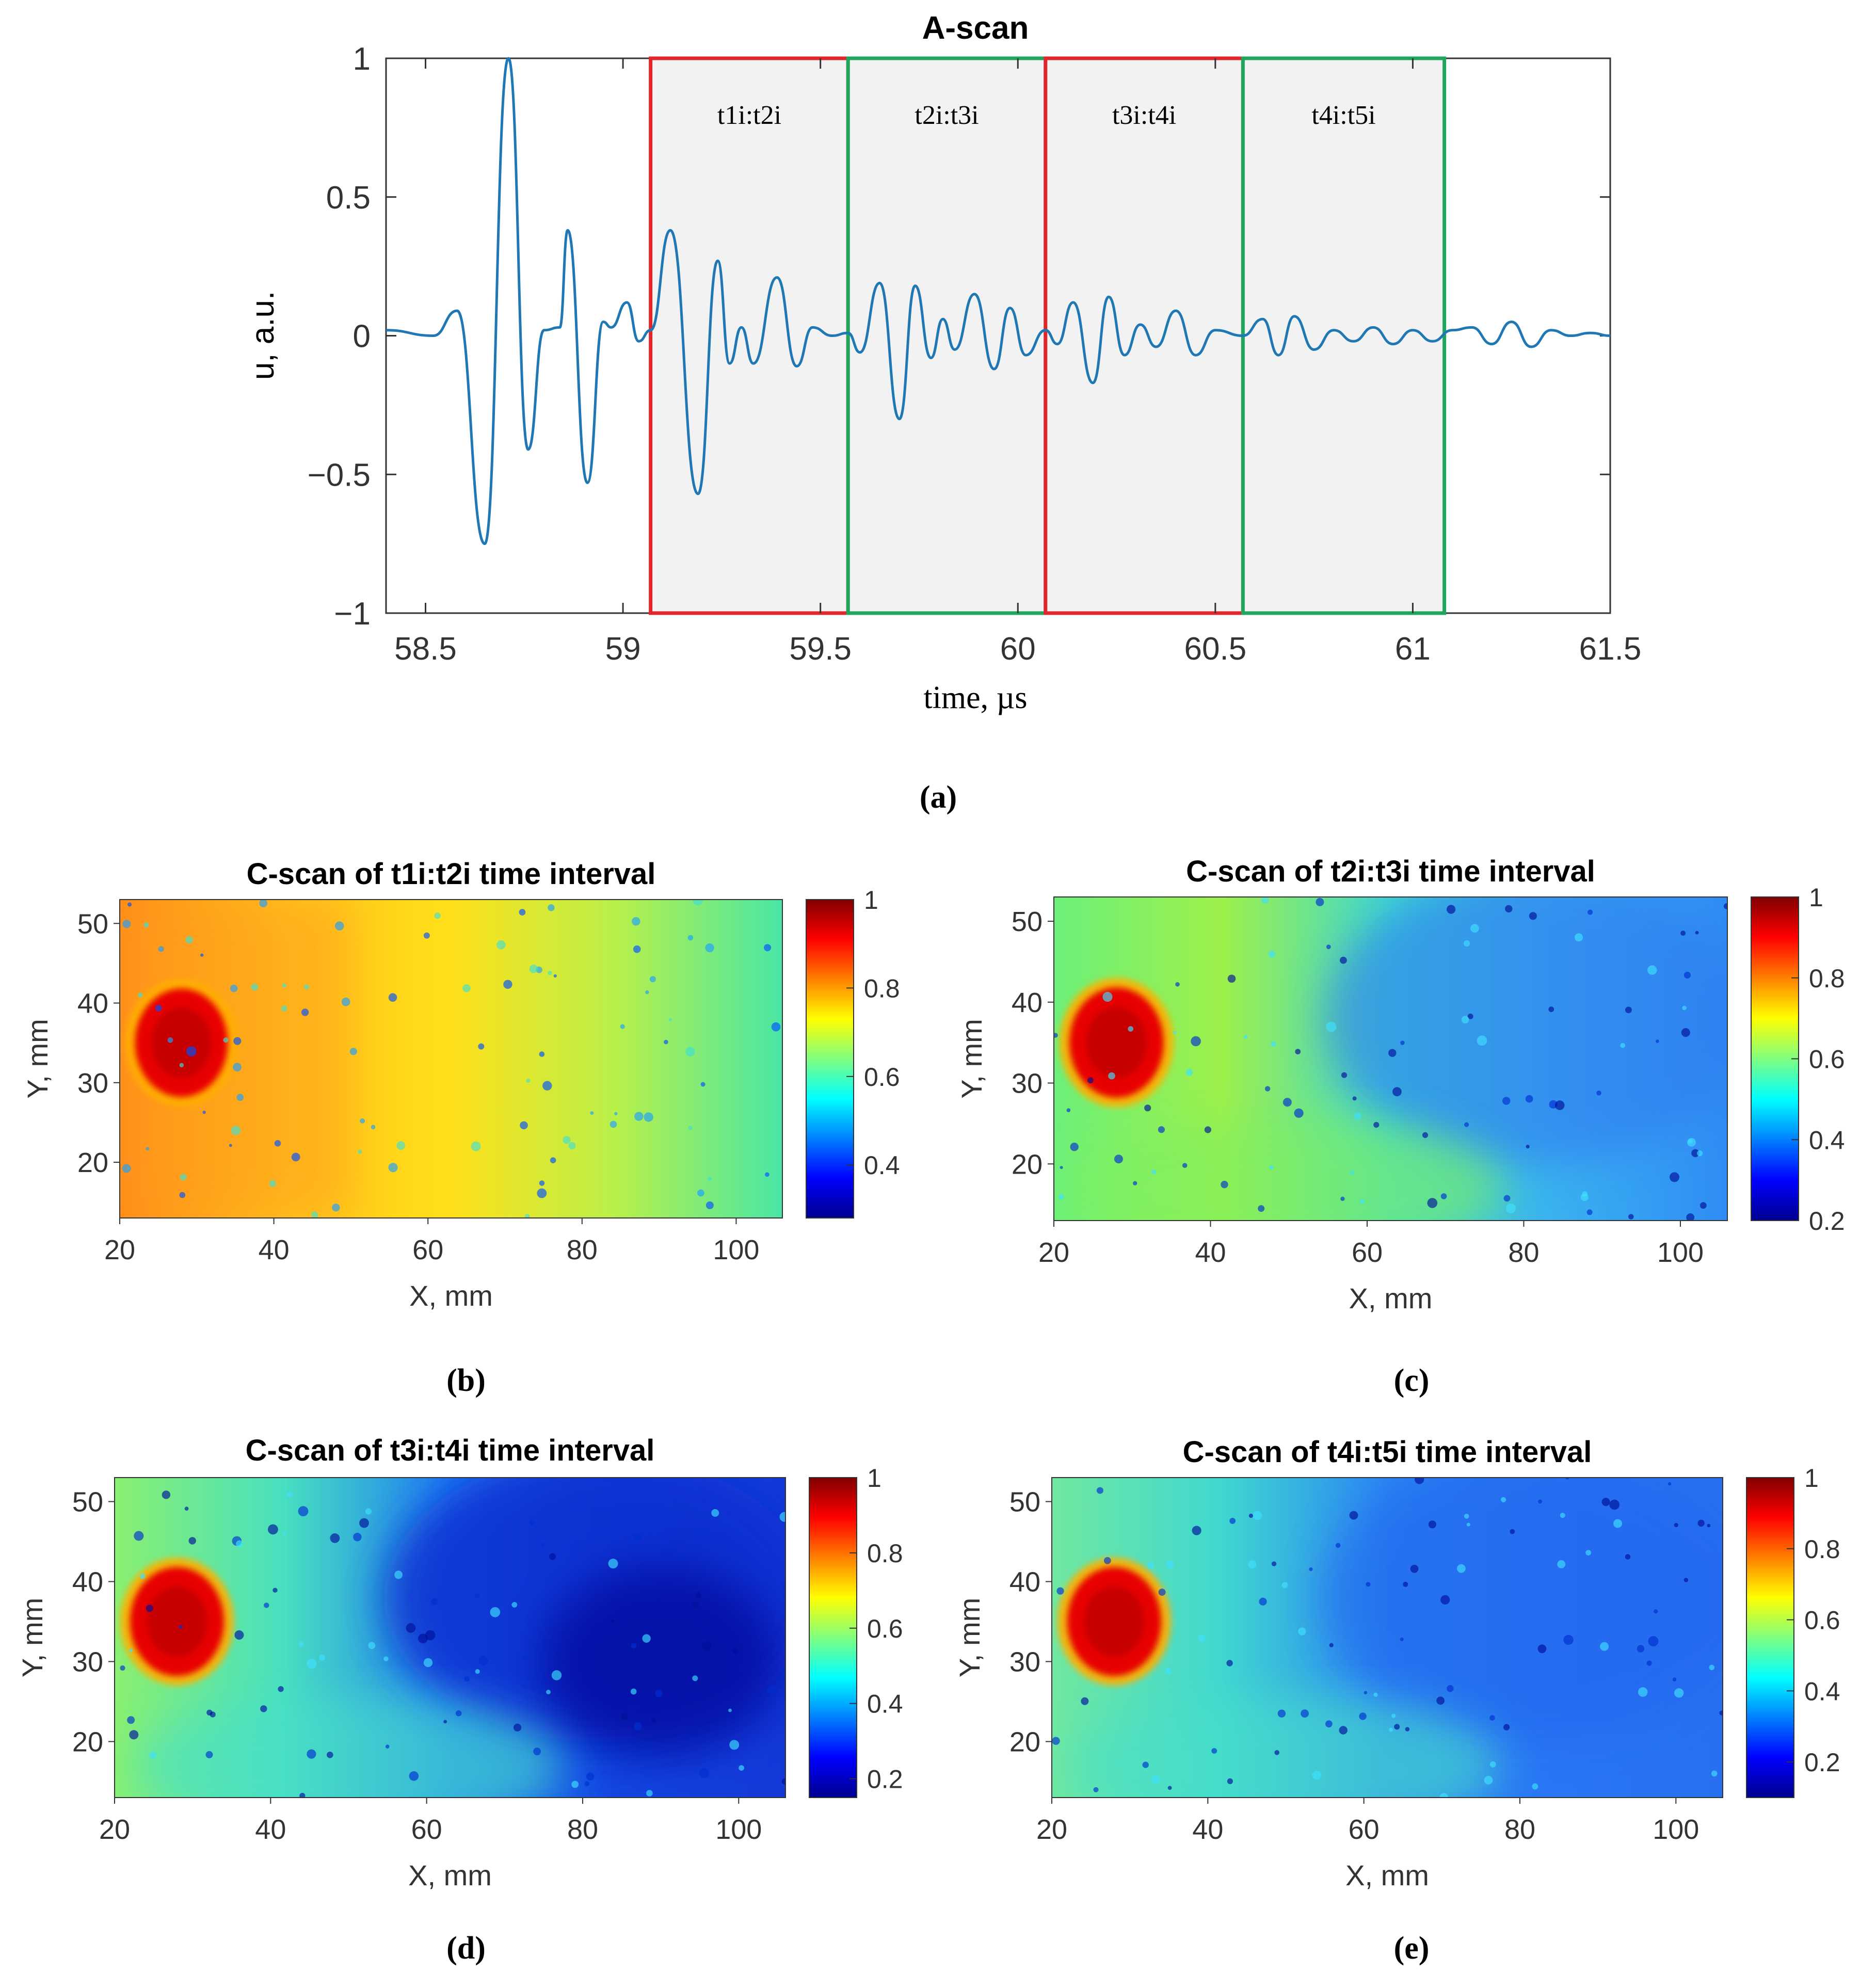 This screenshot has width=1876, height=1972. I want to click on c-scan-ylabel: Y, mm, so click(37, 1059).